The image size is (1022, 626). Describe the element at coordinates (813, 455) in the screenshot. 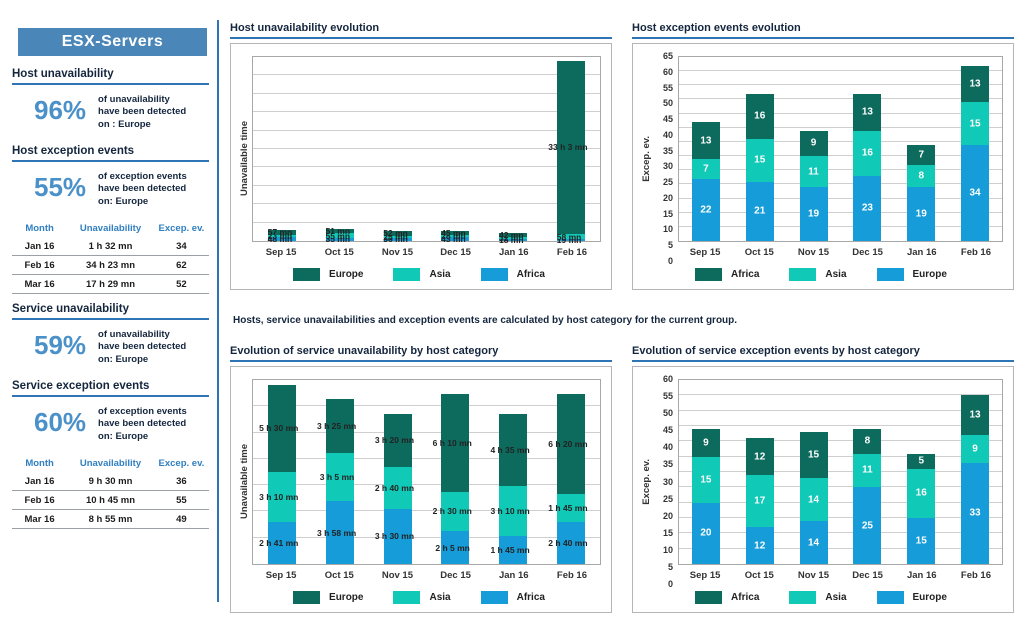

I see `bar-segment-africa: 15` at that location.